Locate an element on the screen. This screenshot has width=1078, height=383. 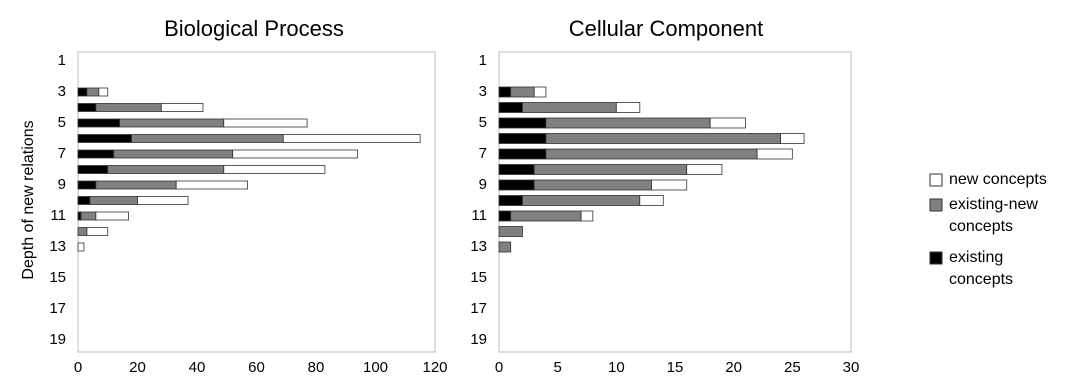
x-tick-label: 40 is located at coordinates (197, 367).